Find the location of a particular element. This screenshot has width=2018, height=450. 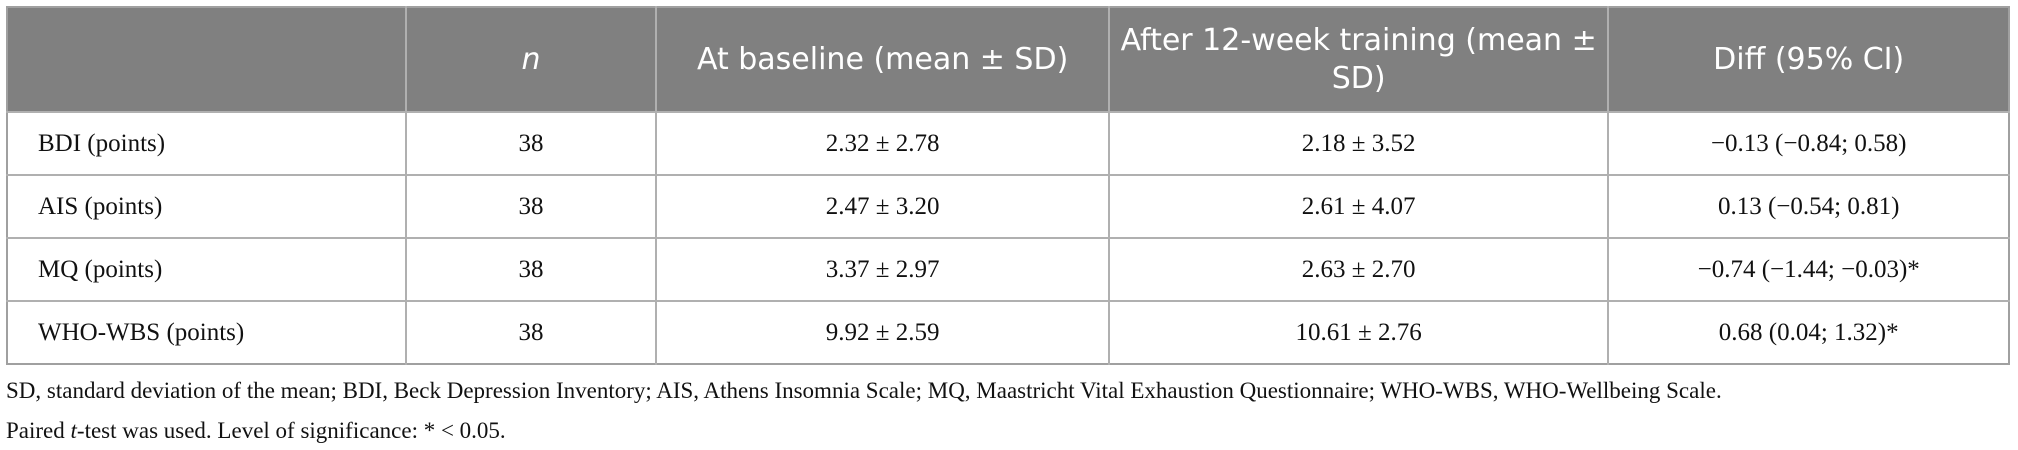

footnote-text: t is located at coordinates (73, 430).